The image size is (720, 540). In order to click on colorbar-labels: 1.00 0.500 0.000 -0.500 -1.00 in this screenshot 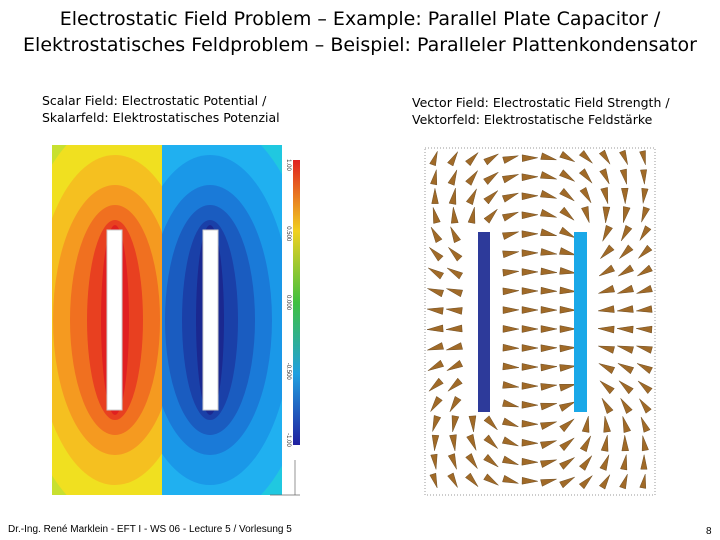, I will do `click(288, 303)`.